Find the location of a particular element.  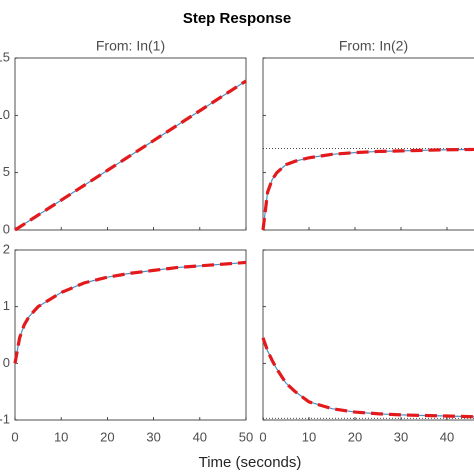

x-axis-label: Time (seconds) is located at coordinates (250, 462).